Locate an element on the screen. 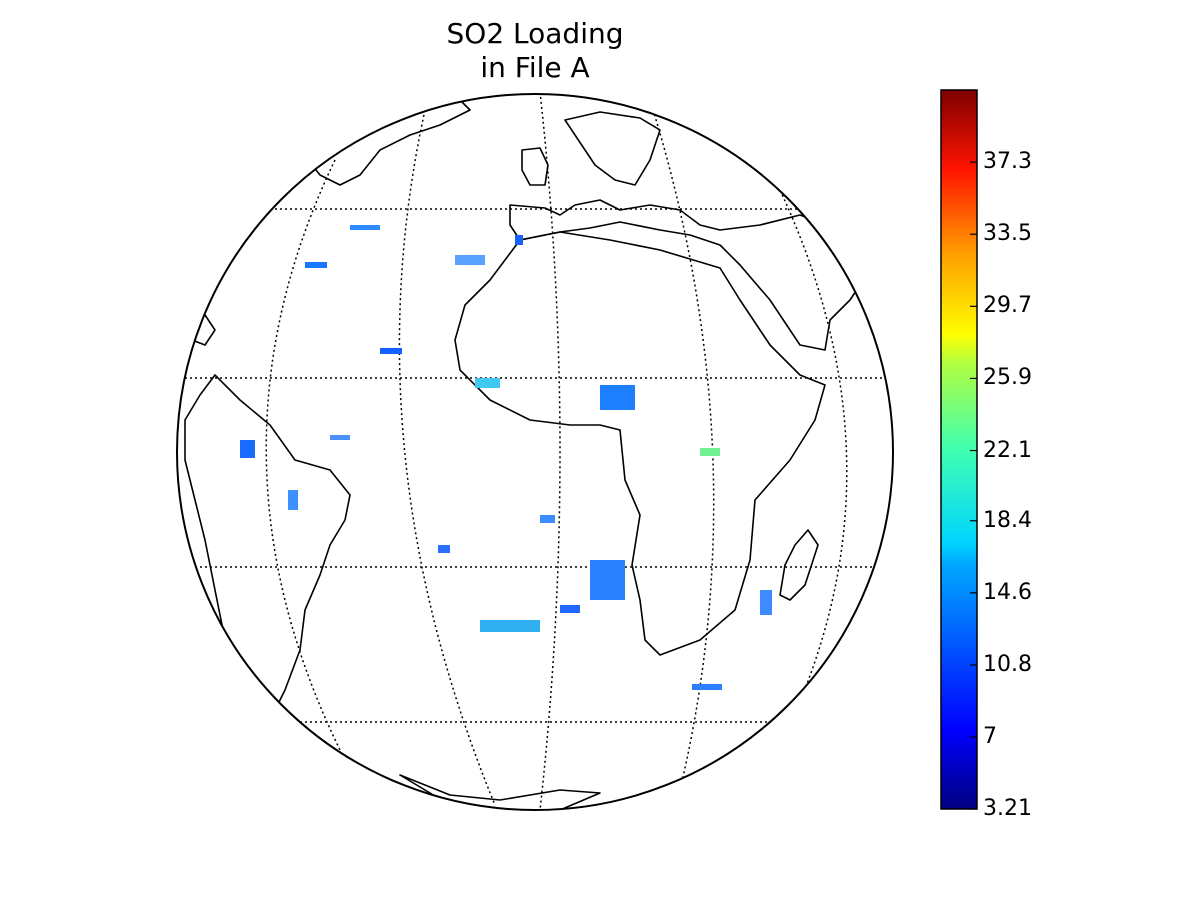 This screenshot has width=1200, height=900. colorbar-tick-label: 33.5 is located at coordinates (1007, 234).